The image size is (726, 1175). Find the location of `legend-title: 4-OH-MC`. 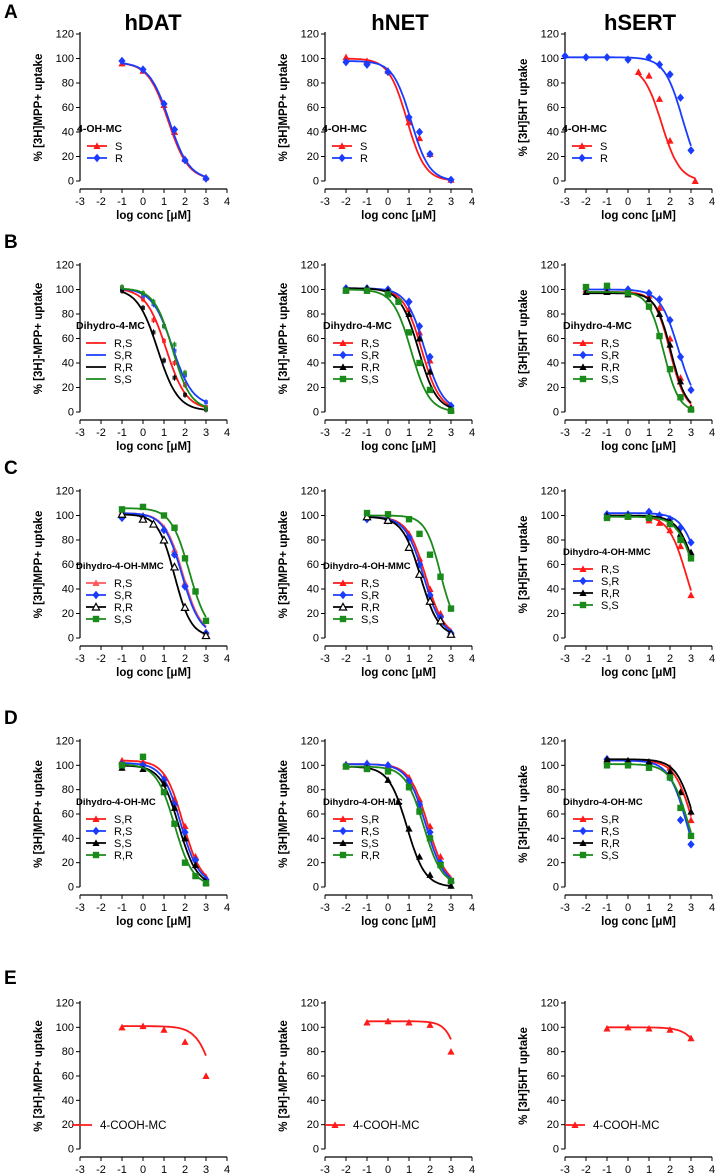

legend-title: 4-OH-MC is located at coordinates (99, 129).